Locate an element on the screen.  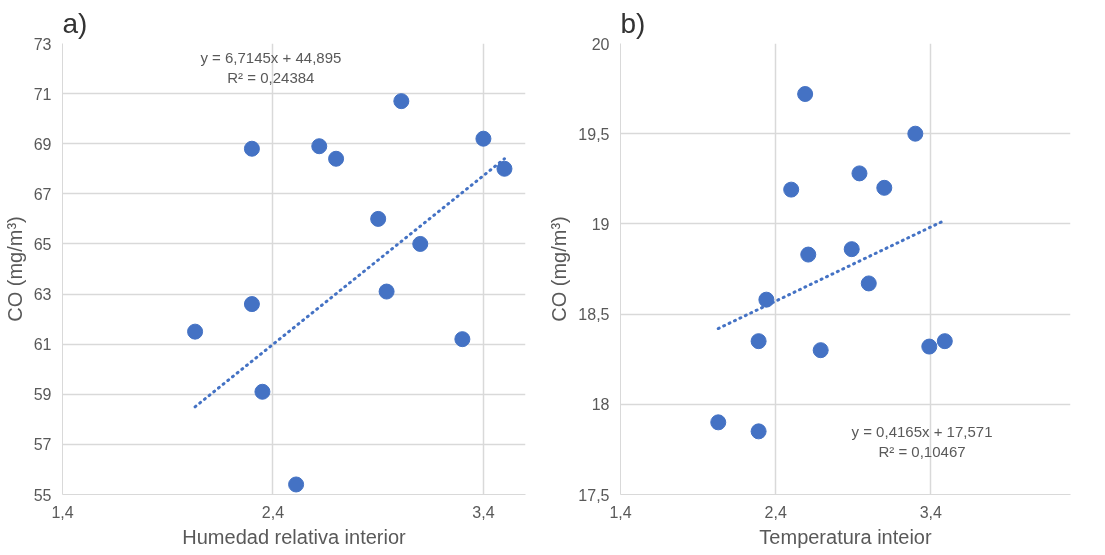
annotation: y = 6,7145x + 44,895 R² = 0,24384 is located at coordinates (271, 67).